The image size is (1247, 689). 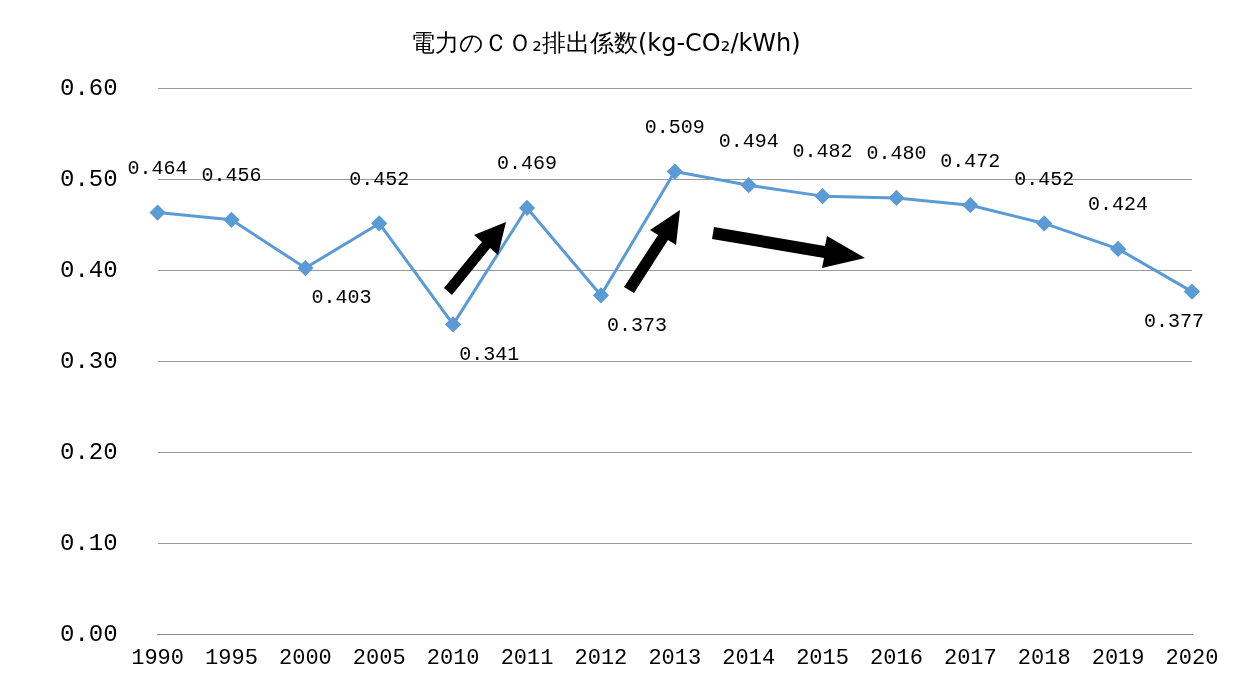 I want to click on x-tick-label: 2000, so click(x=305, y=658).